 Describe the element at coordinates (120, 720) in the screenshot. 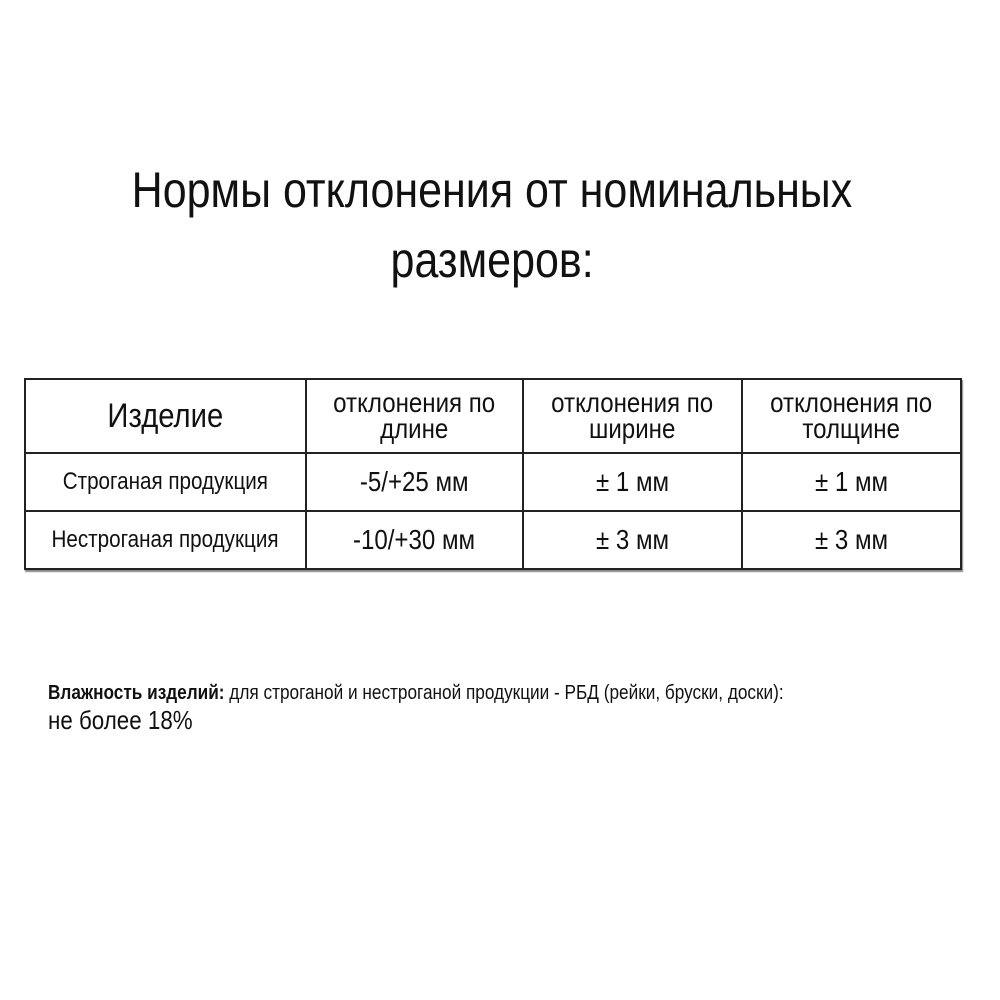

I see `humidity-value: не более 18%` at that location.